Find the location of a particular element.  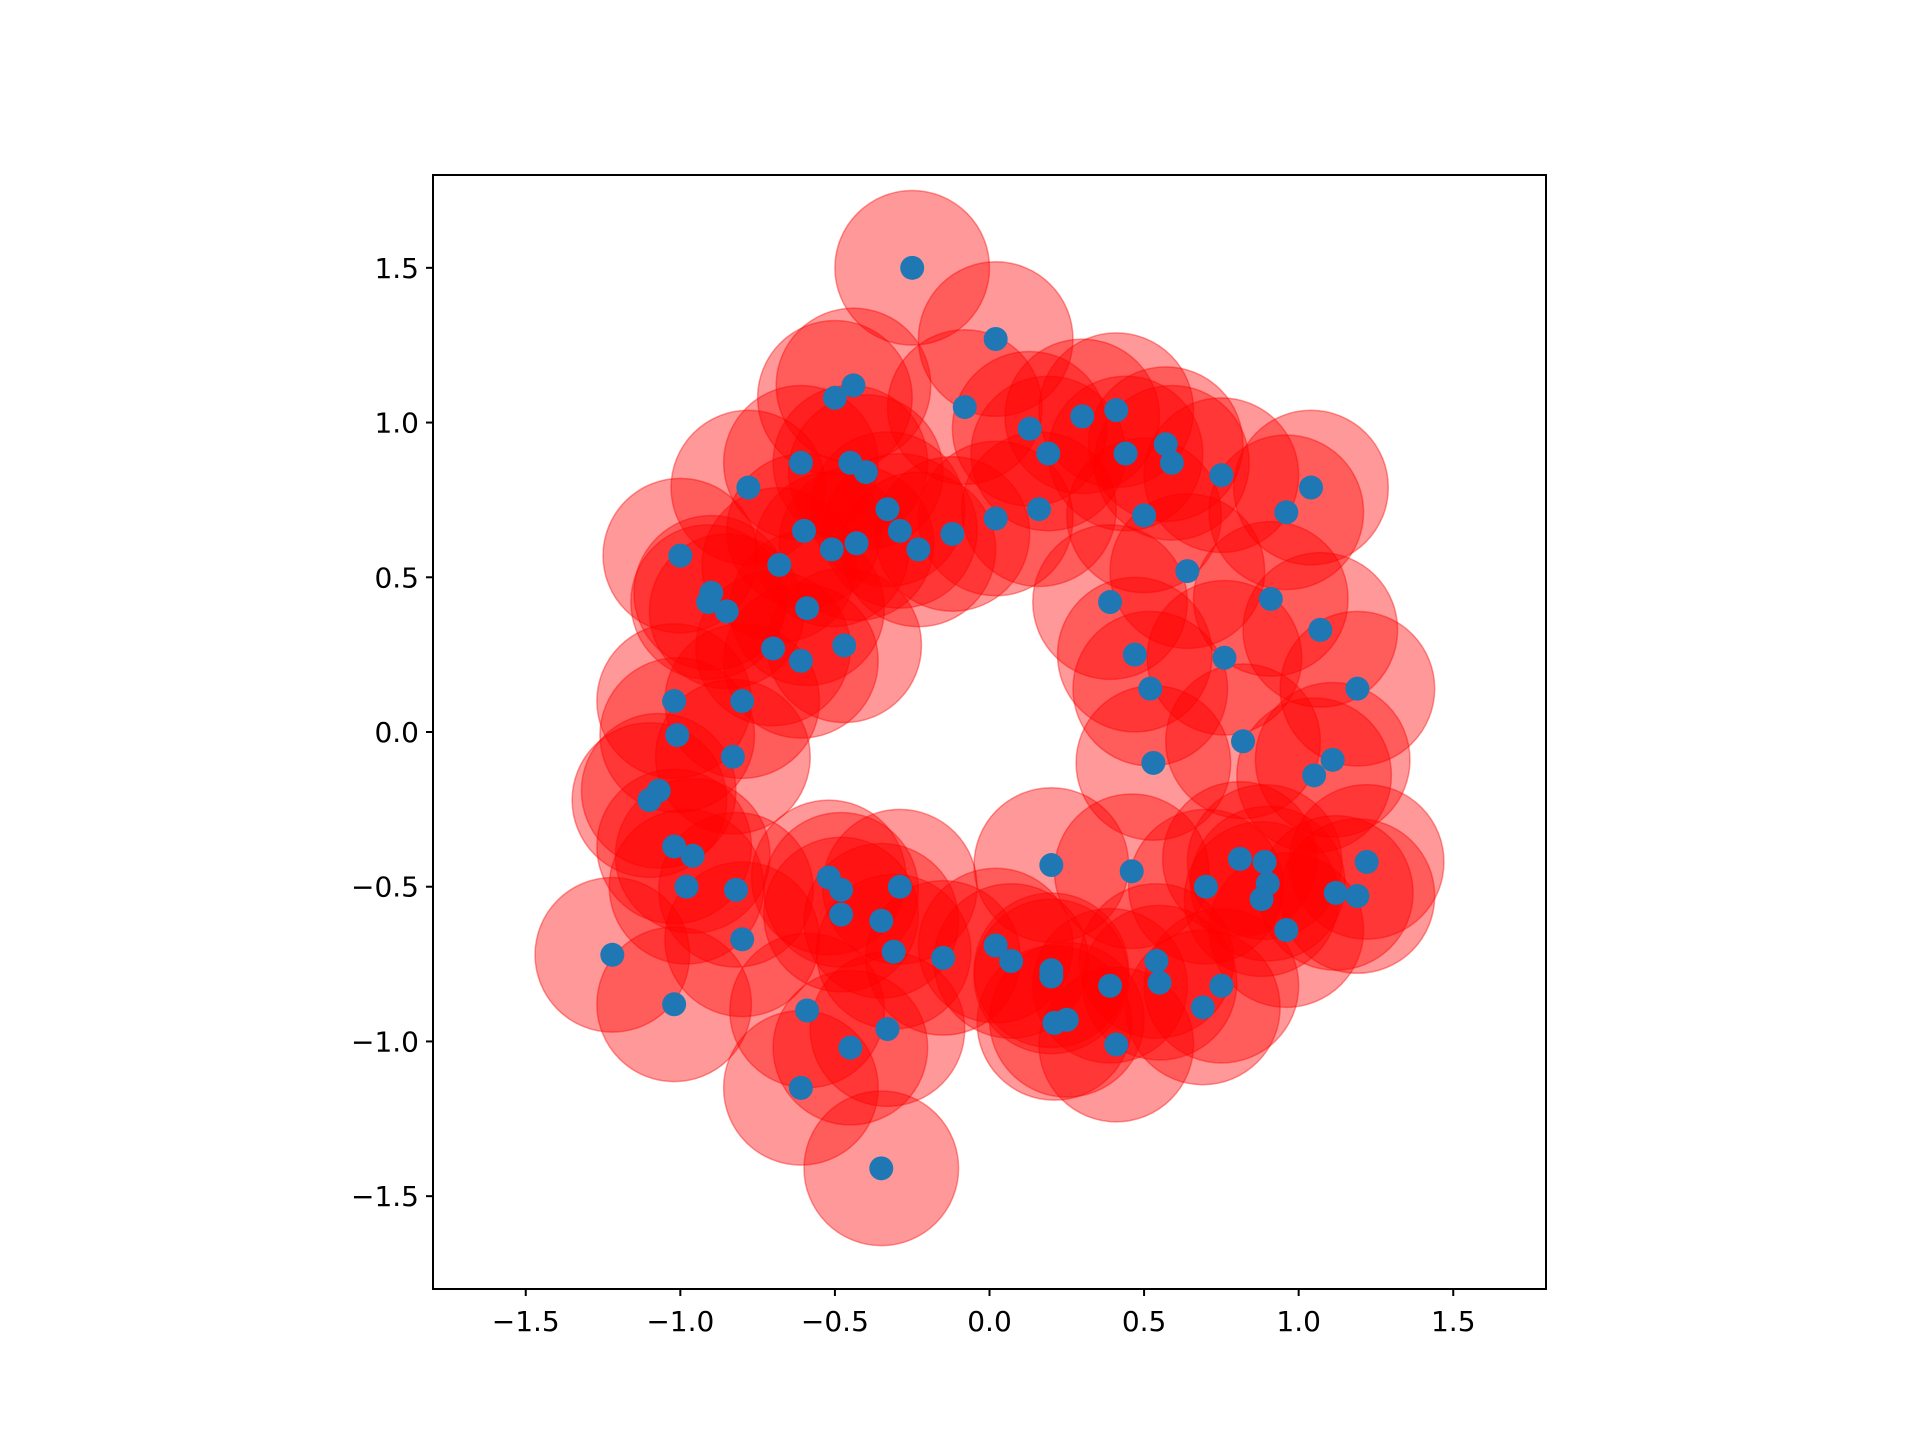

x-tick-label: 0.0 is located at coordinates (989, 1321).